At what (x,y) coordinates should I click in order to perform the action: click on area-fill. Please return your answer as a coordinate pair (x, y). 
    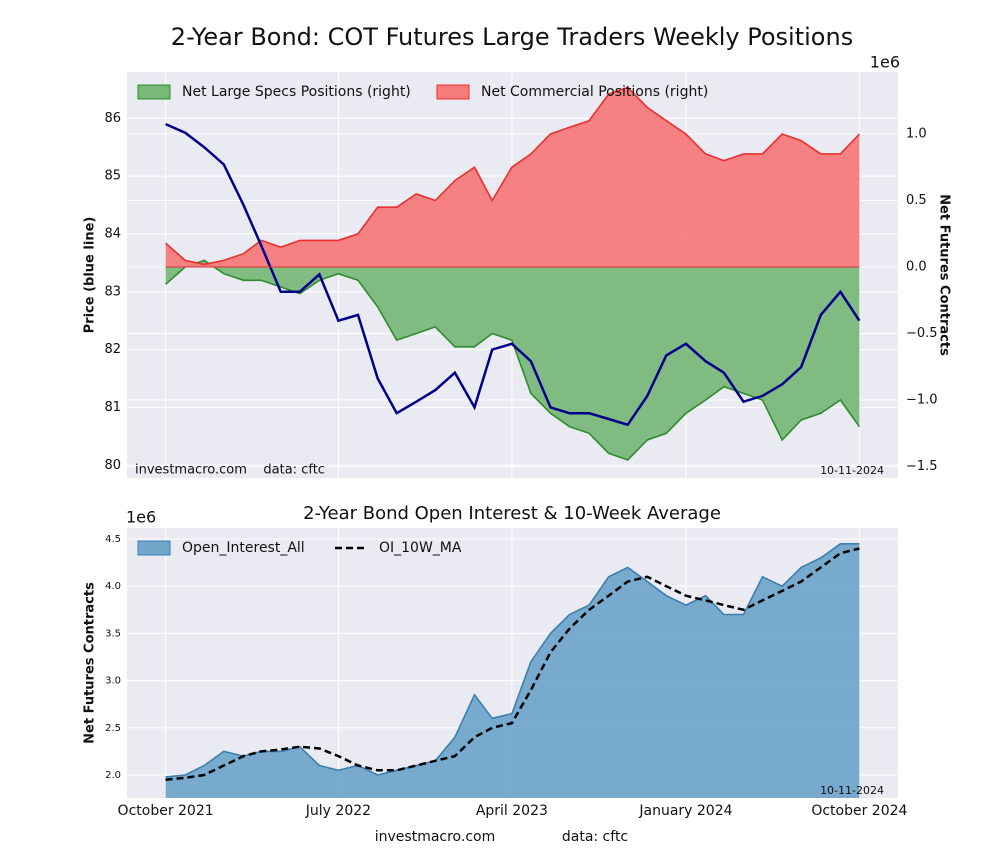
    Looking at the image, I should click on (512, 177).